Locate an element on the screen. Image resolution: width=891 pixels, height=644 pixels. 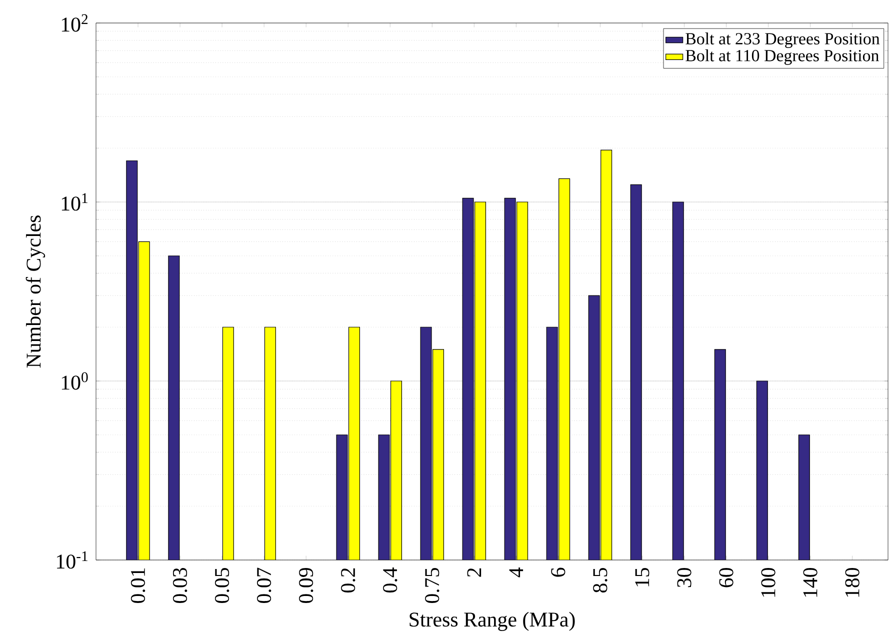
x-tick-label: 30 is located at coordinates (684, 578).